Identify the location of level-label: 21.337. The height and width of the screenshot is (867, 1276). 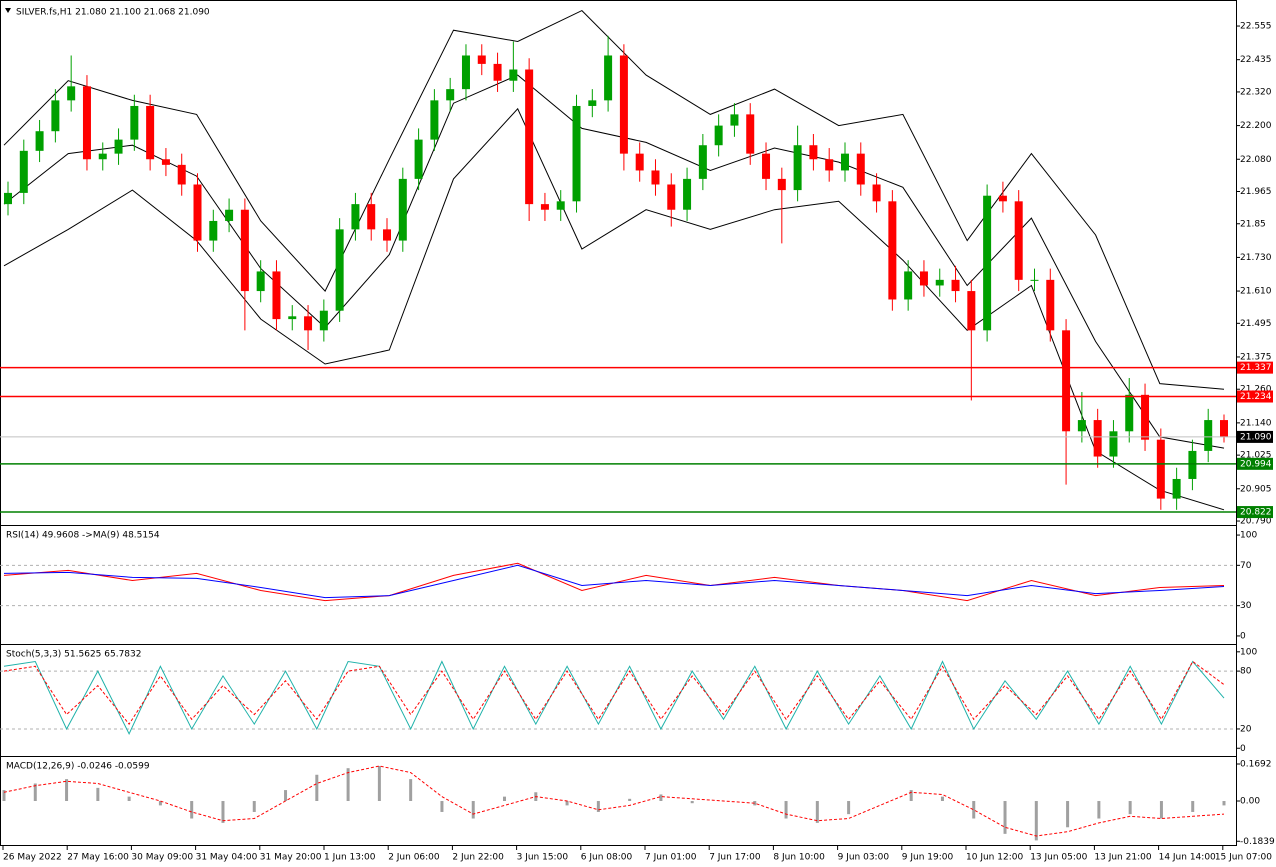
(1256, 368).